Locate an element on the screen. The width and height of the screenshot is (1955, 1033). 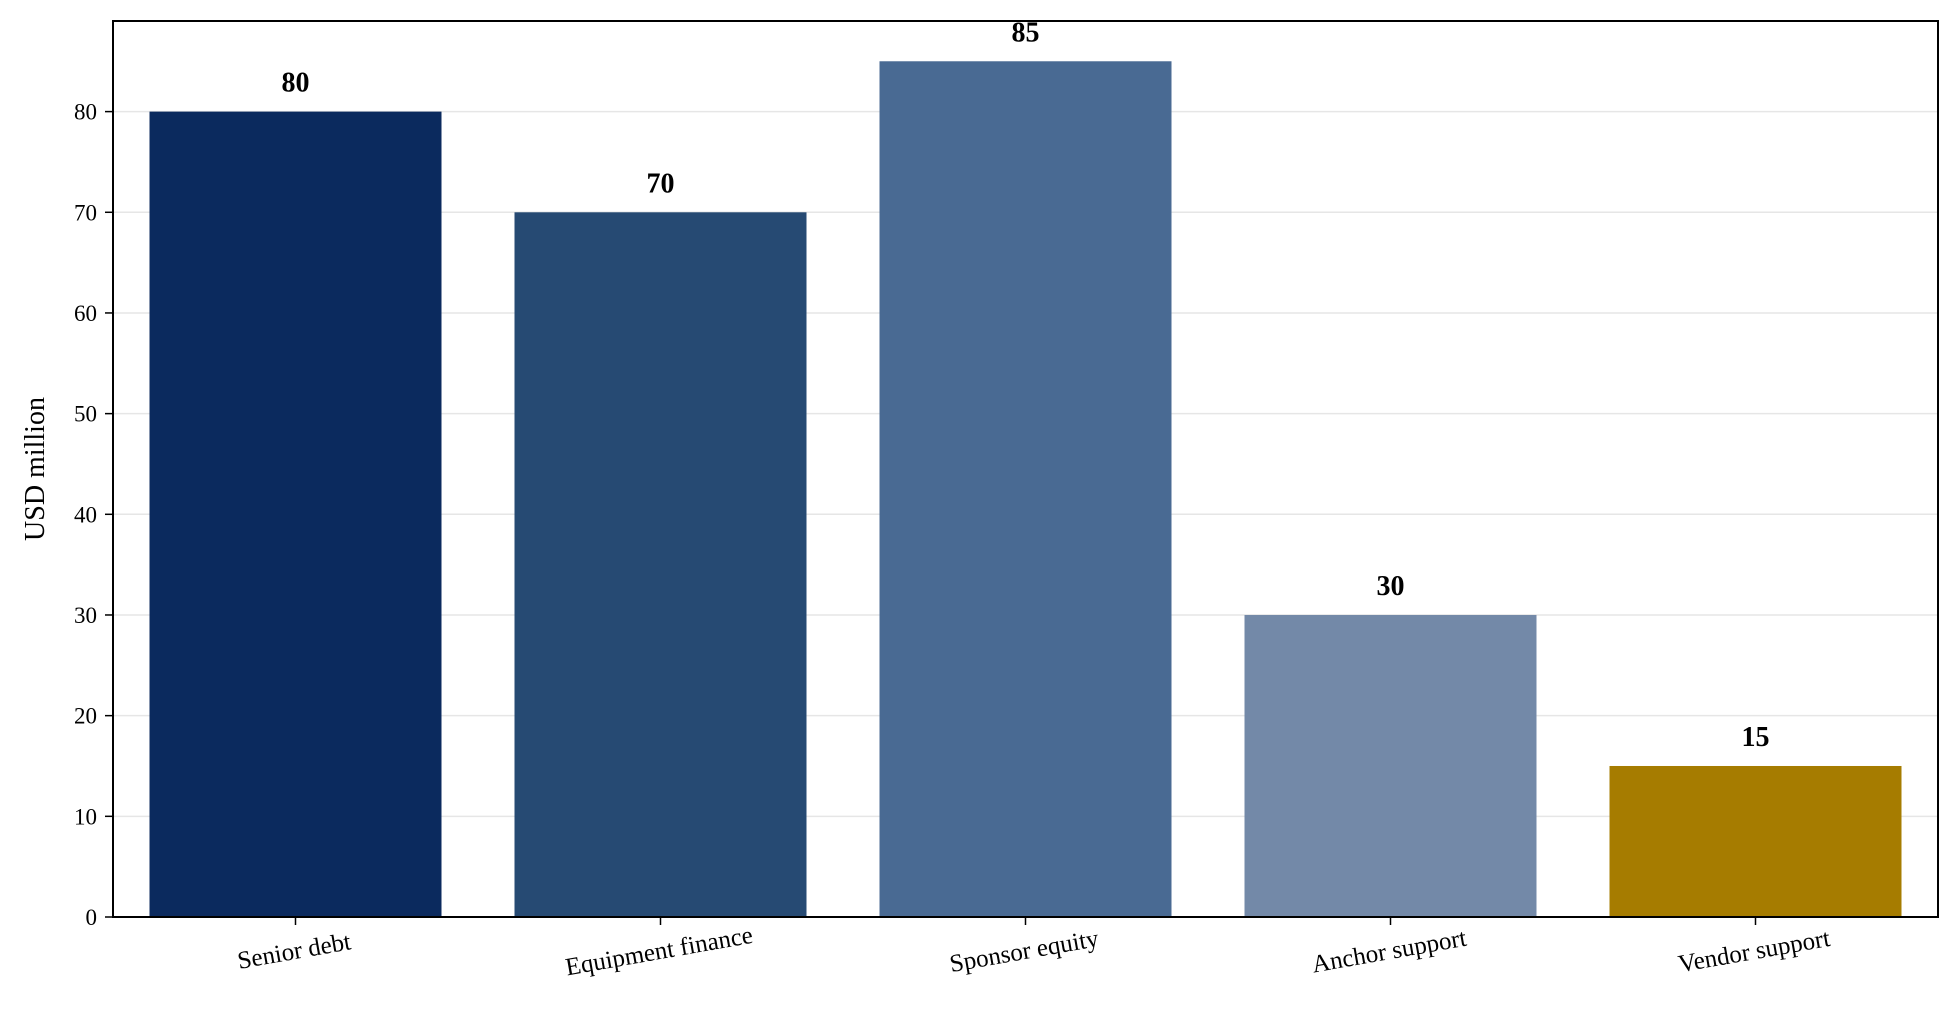
x-tick-label: Vendor support is located at coordinates (1754, 951).